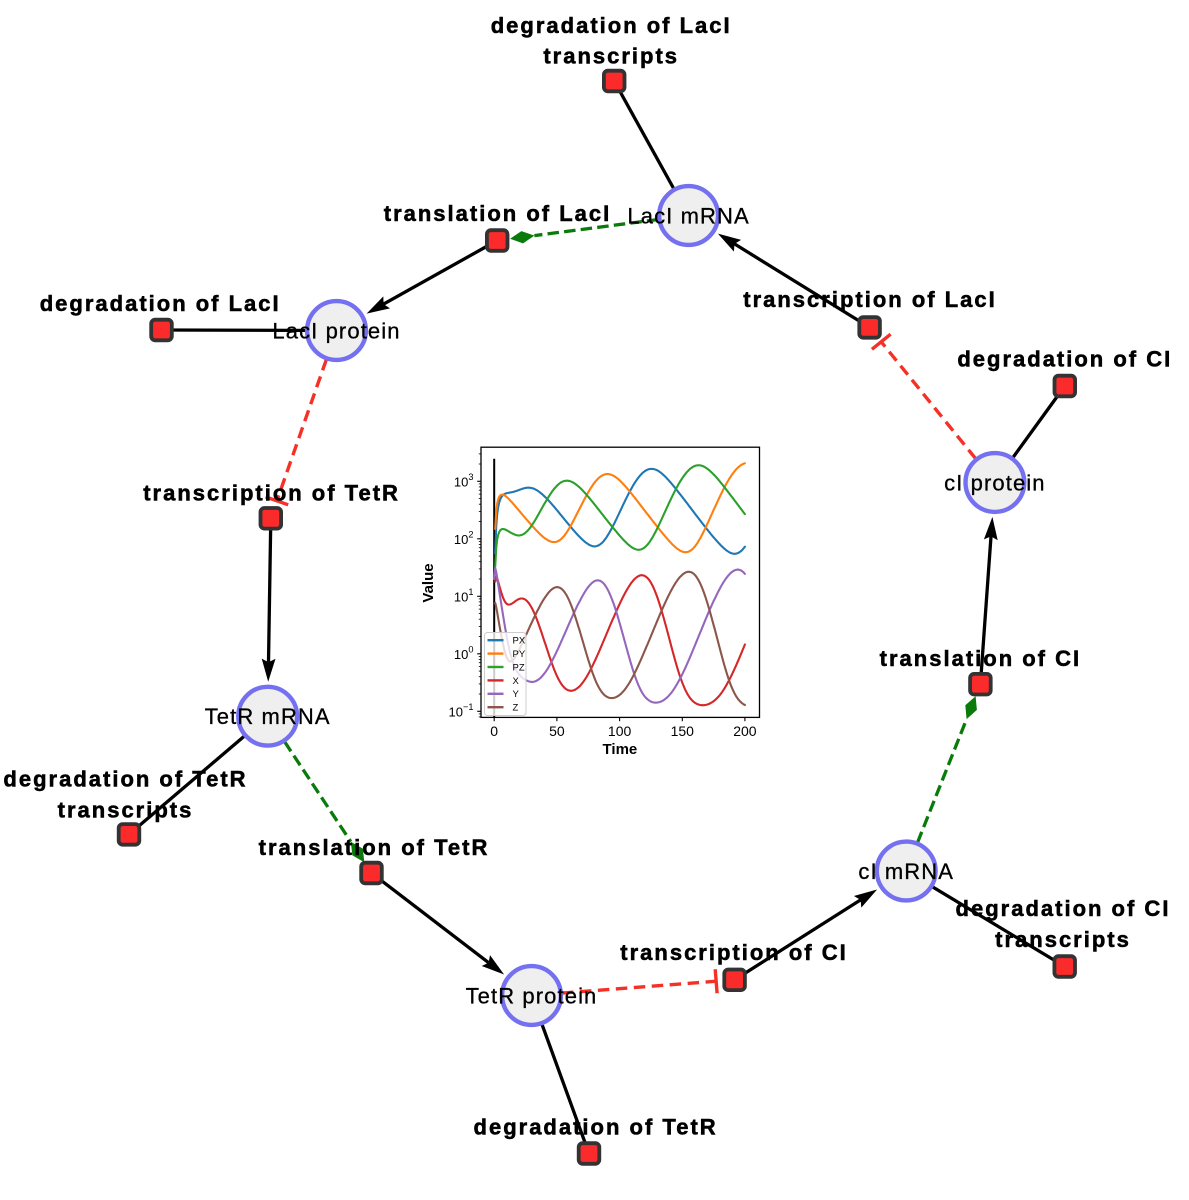  I want to click on svg-text: PY, so click(519, 654).